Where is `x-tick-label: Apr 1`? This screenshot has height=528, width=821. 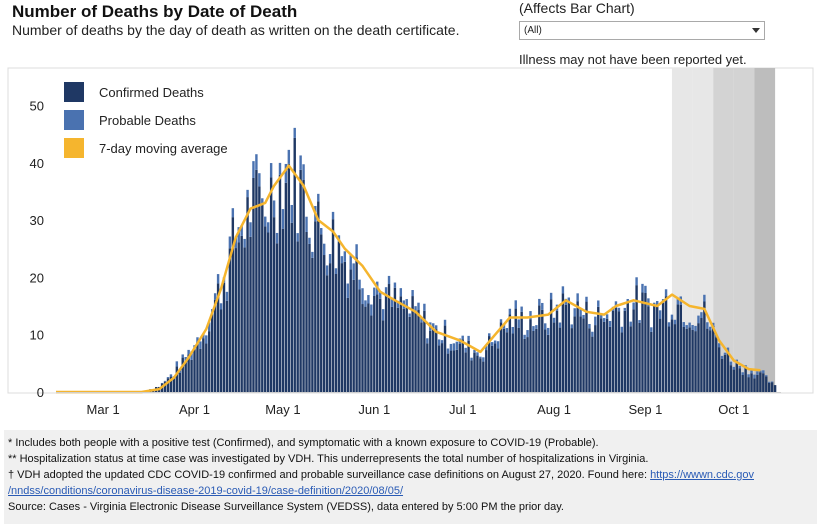 x-tick-label: Apr 1 is located at coordinates (194, 409).